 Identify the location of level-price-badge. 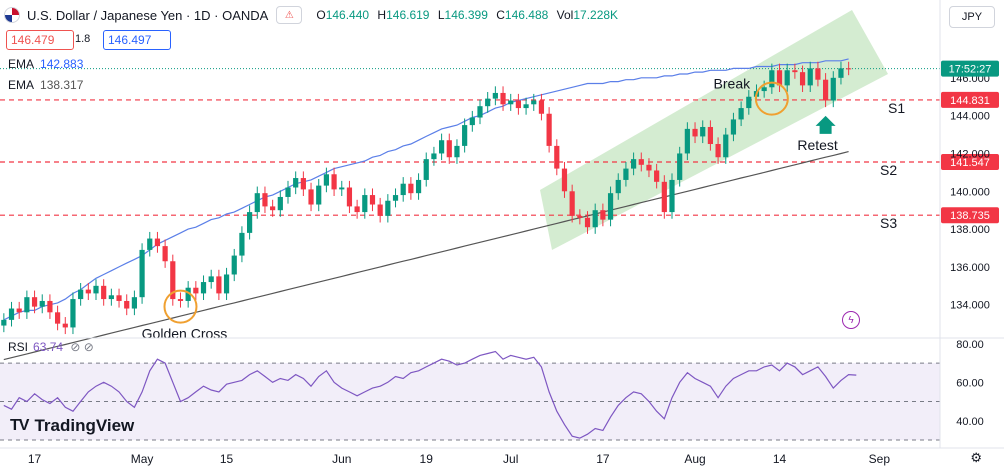
(970, 99).